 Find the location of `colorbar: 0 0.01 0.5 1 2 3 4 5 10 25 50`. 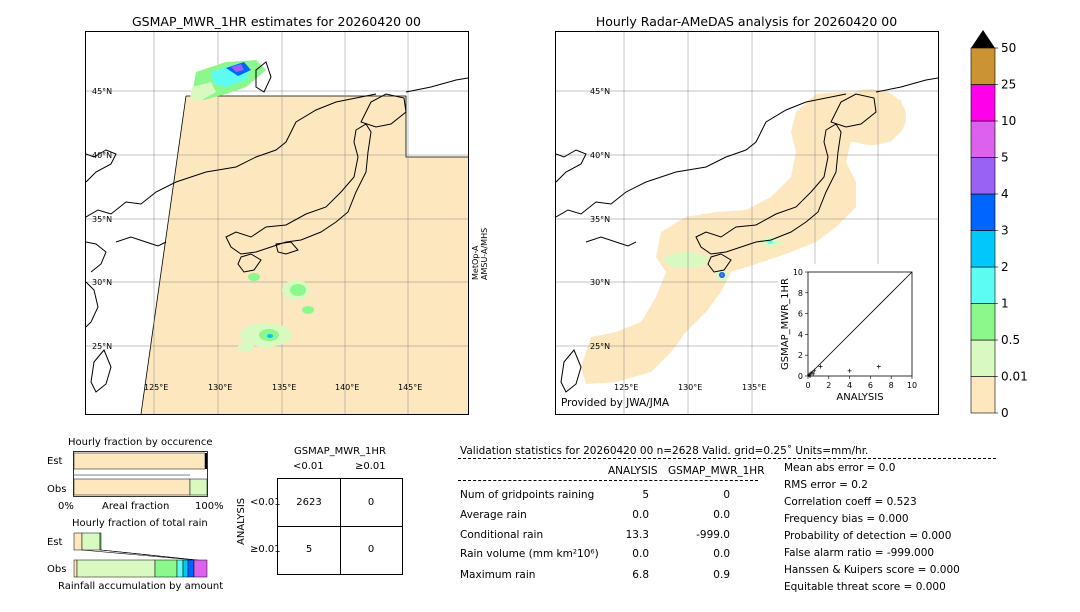

colorbar: 0 0.01 0.5 1 2 3 4 5 10 25 50 is located at coordinates (999, 224).